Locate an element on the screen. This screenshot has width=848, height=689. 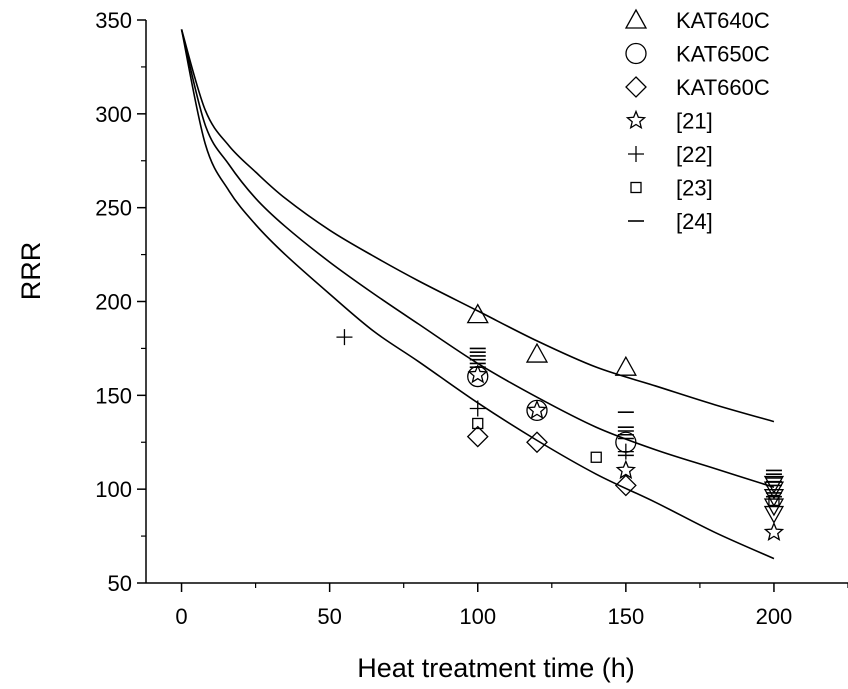
legend-label: KAT660C is located at coordinates (723, 87).